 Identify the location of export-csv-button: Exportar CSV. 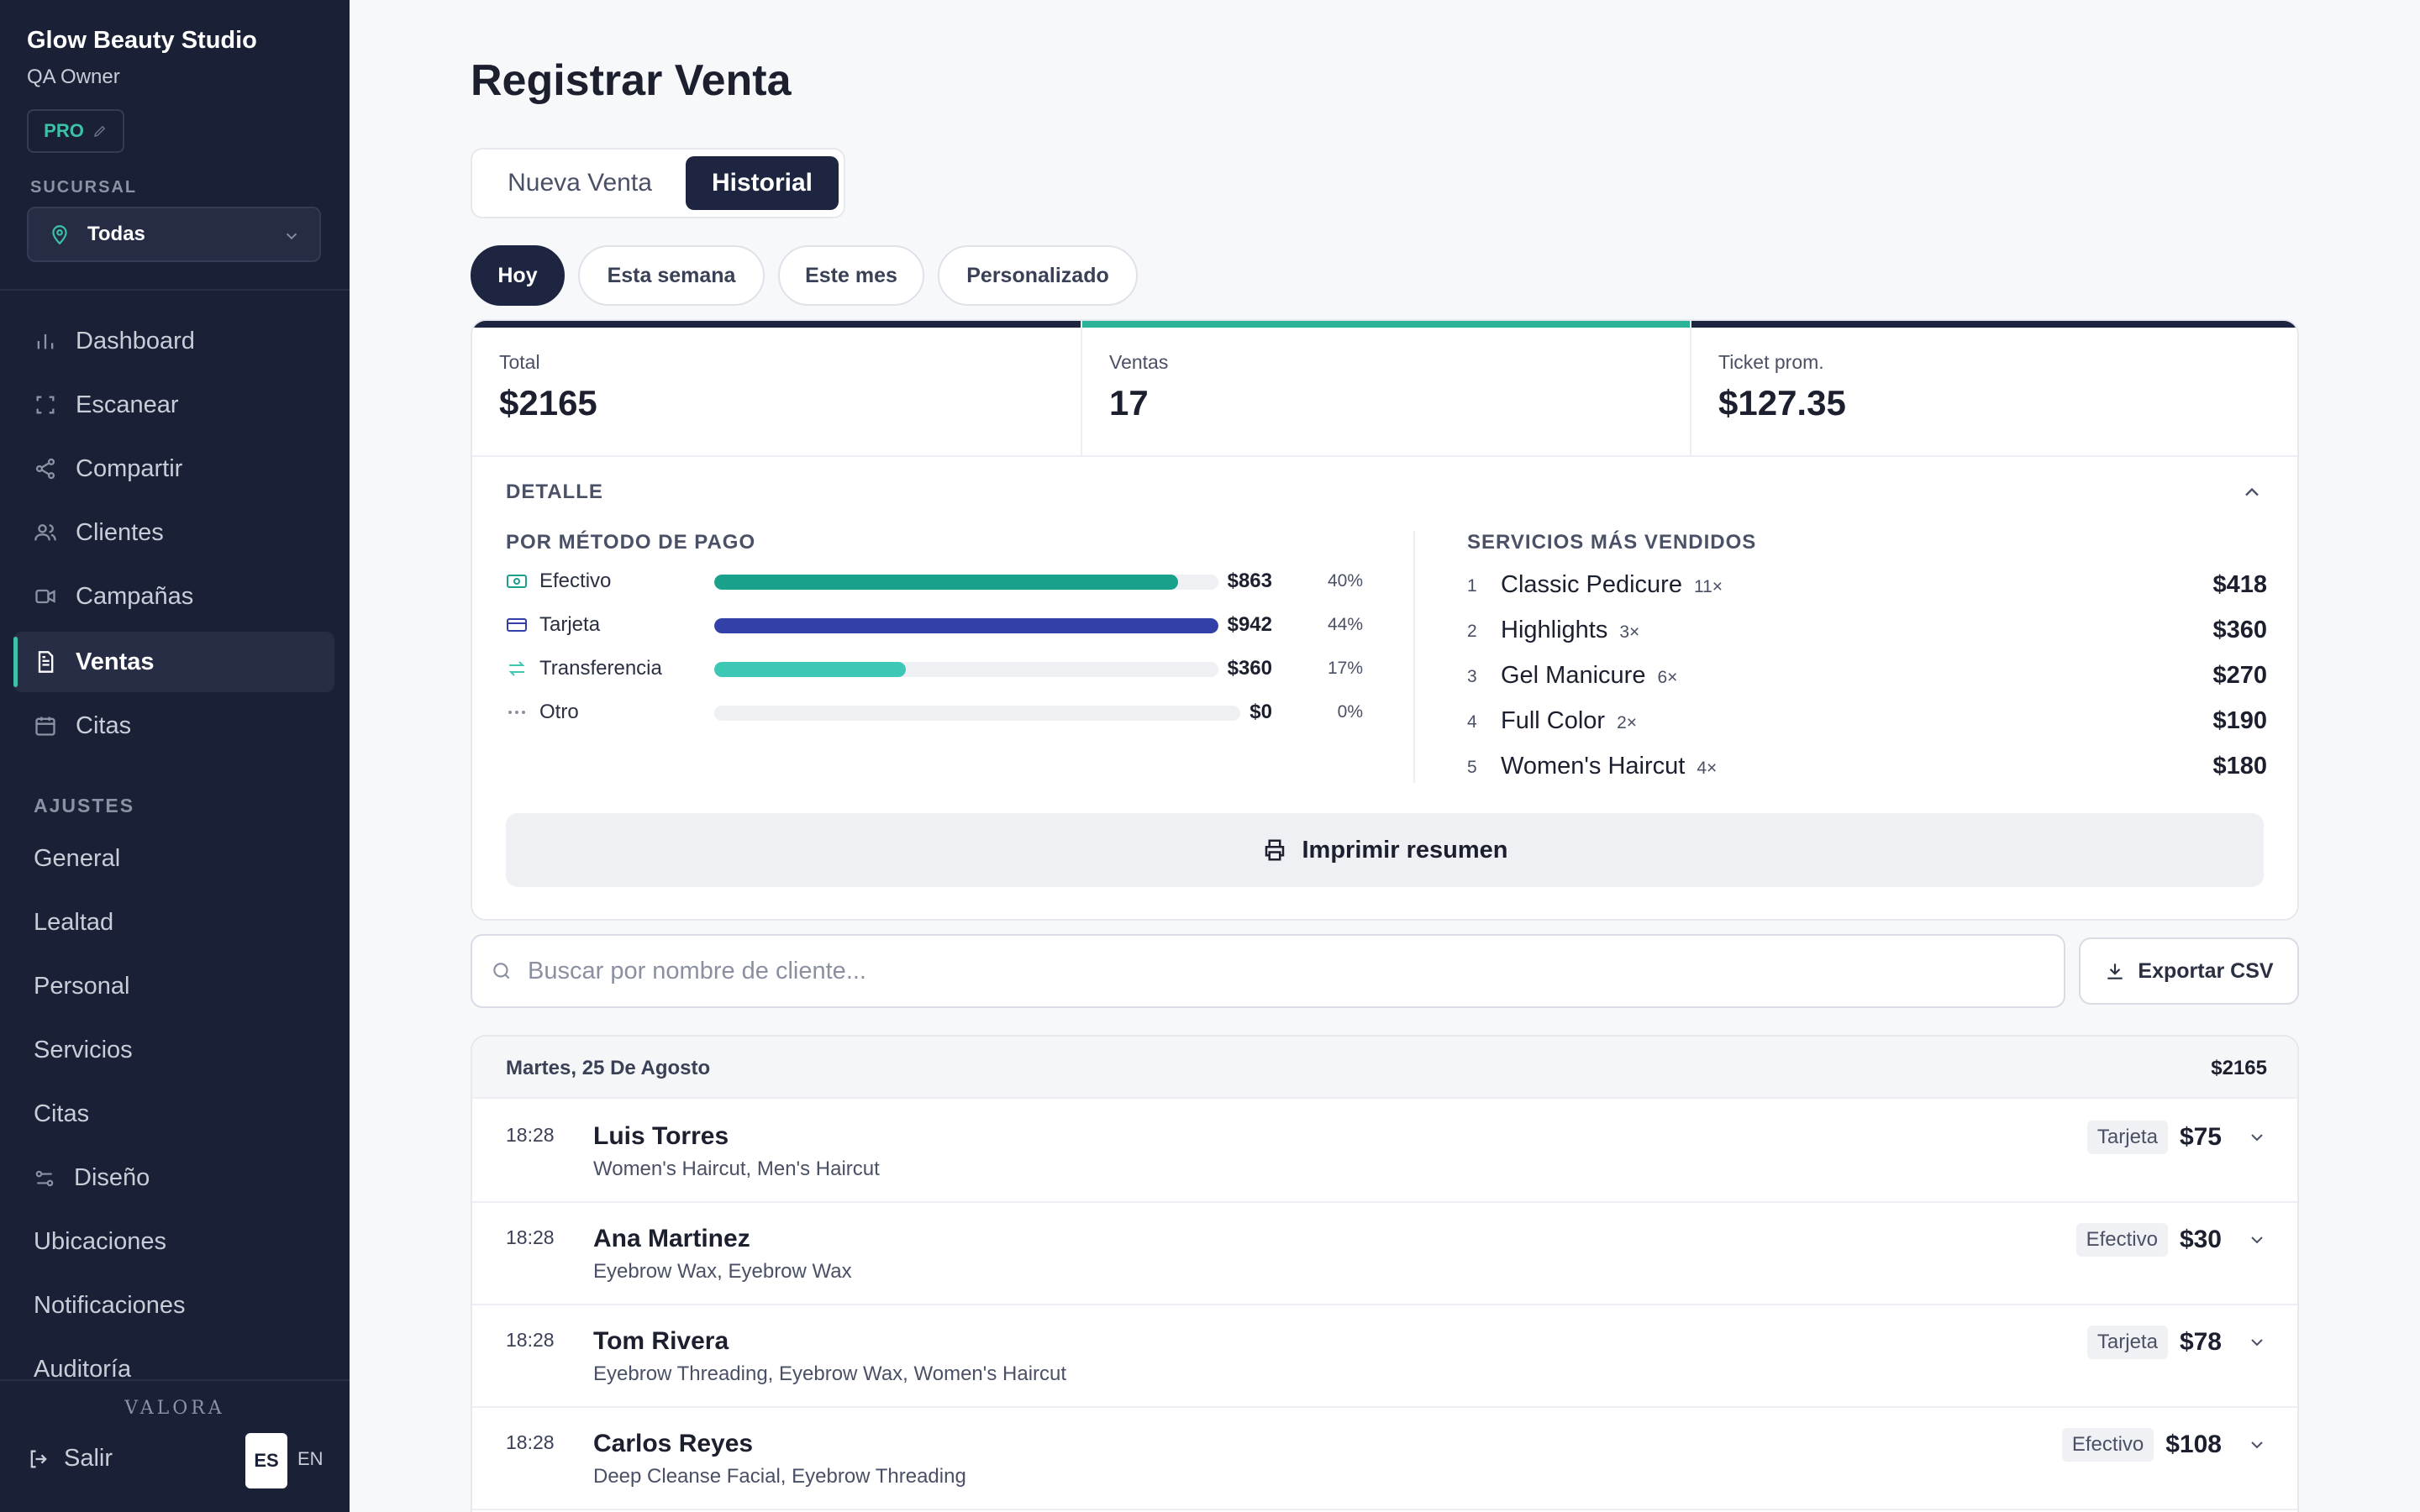
(2189, 971).